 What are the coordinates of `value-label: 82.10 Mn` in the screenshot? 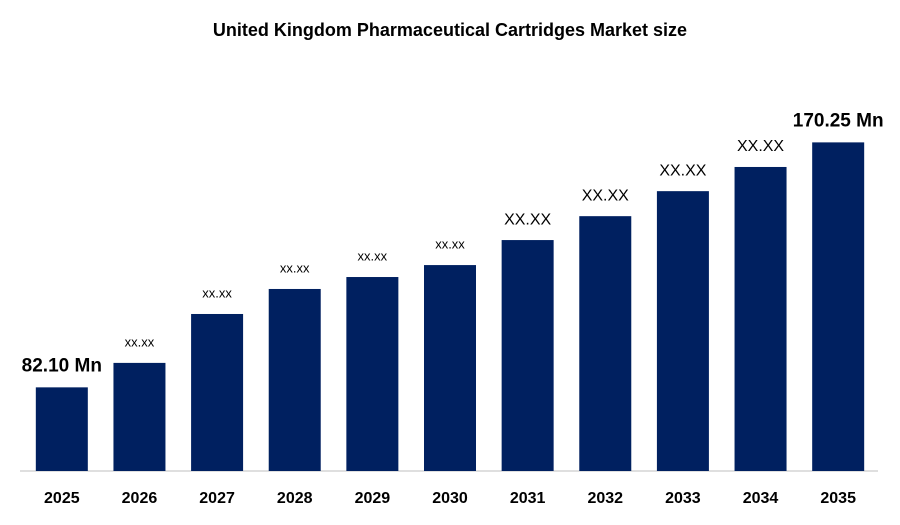 It's located at (62, 365).